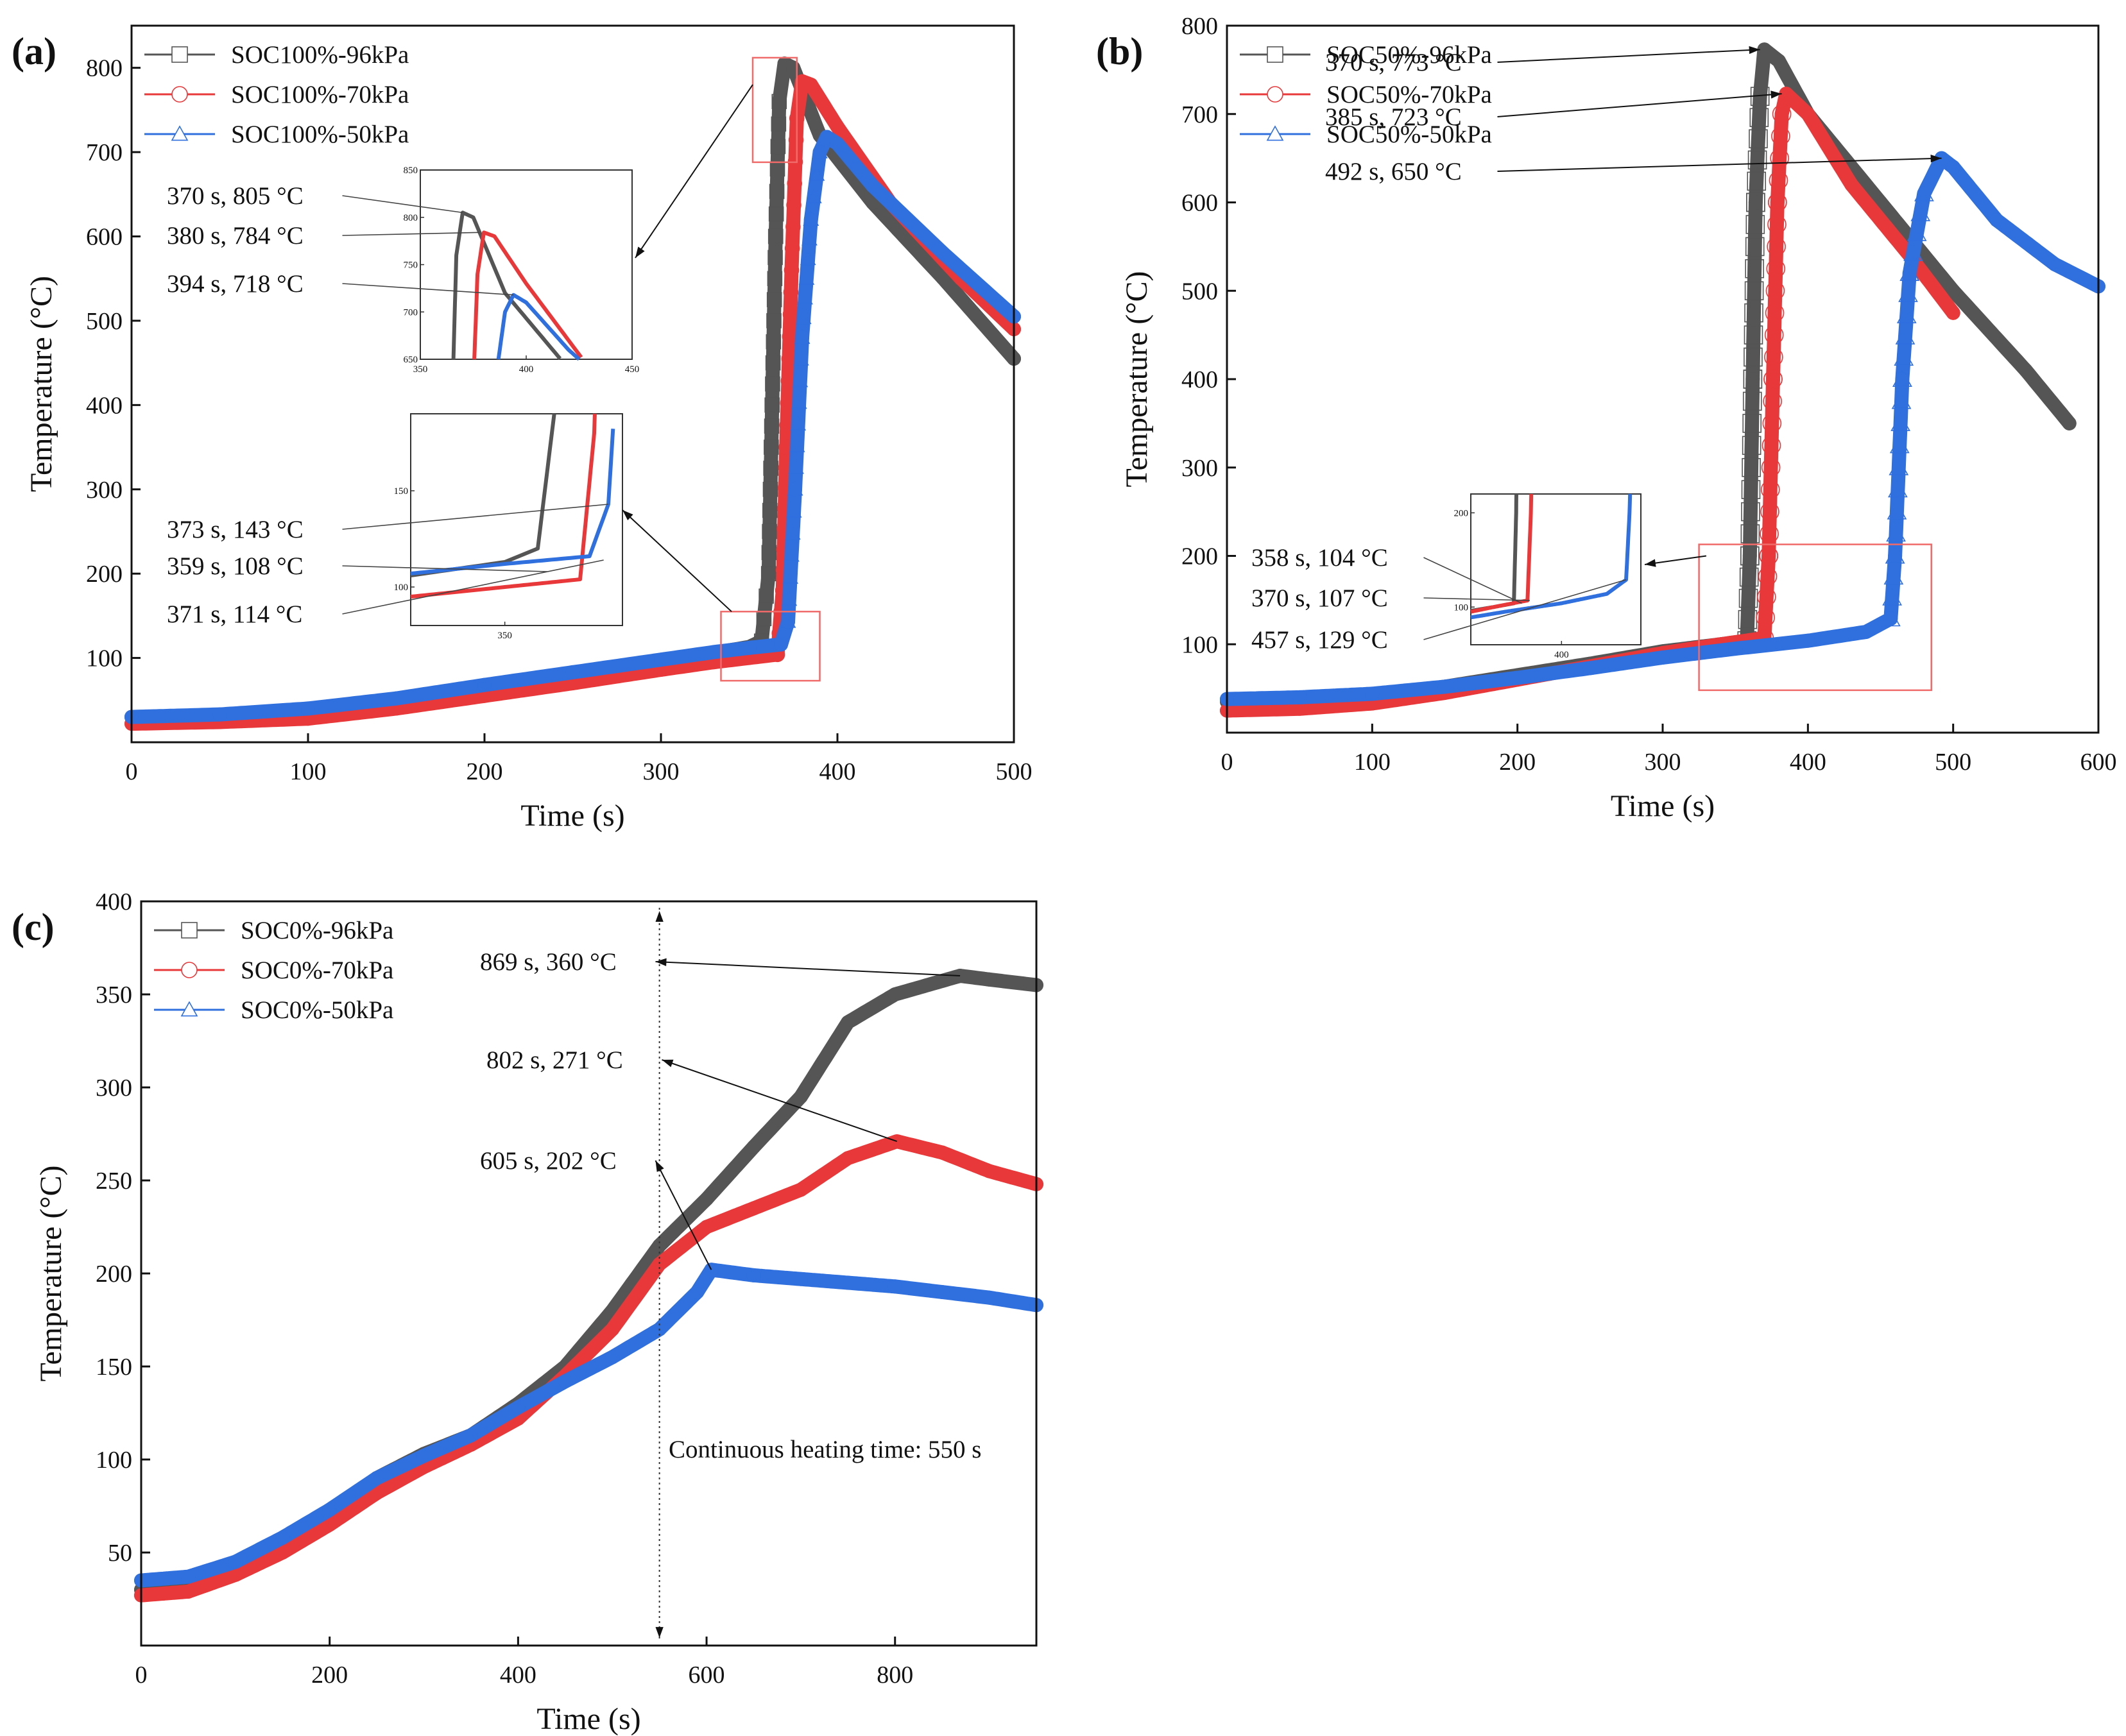 This screenshot has width=2126, height=1736. I want to click on inset-y-tick-label: 150, so click(401, 491).